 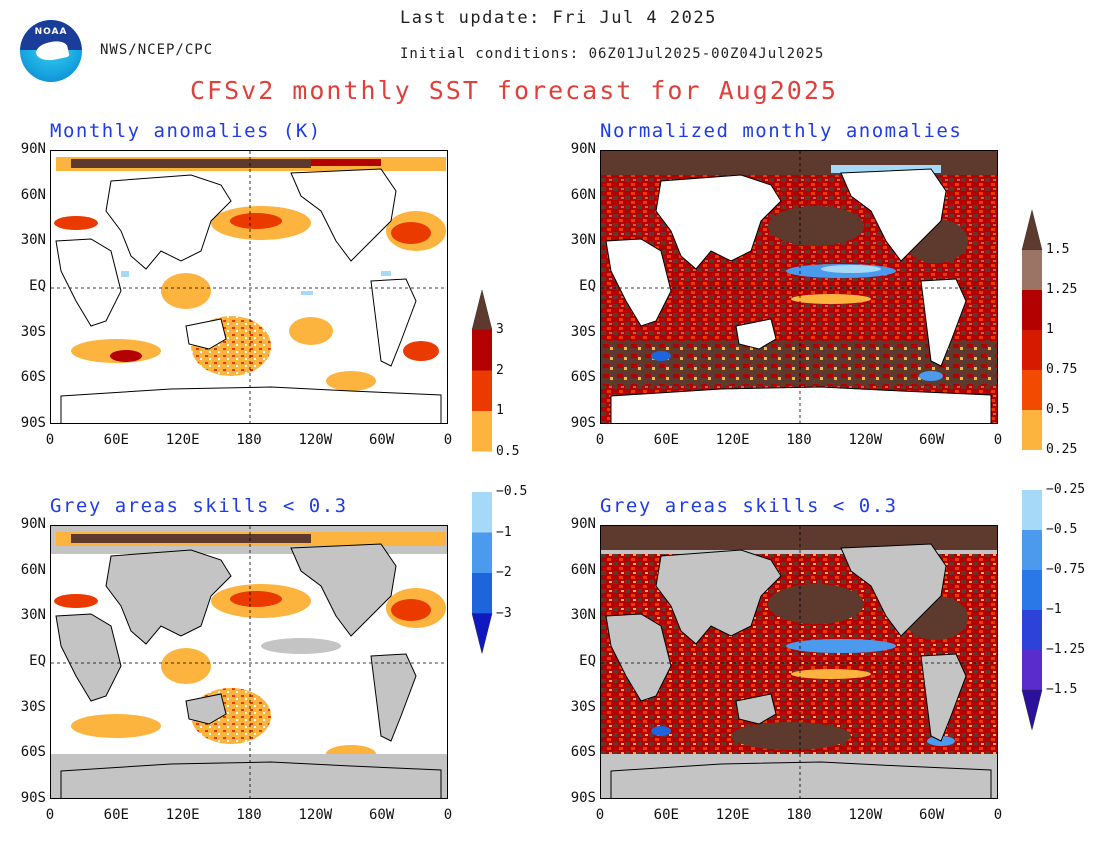 I want to click on map-svg-normalized, so click(x=799, y=287).